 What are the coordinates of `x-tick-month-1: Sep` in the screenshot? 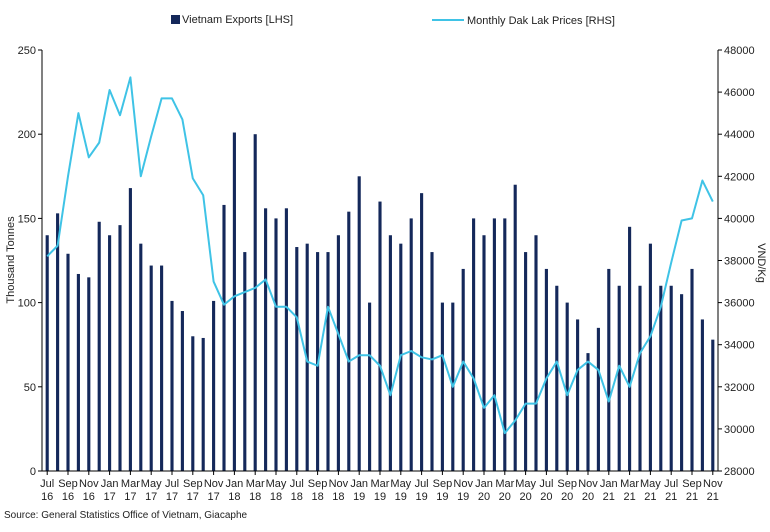 It's located at (68, 484).